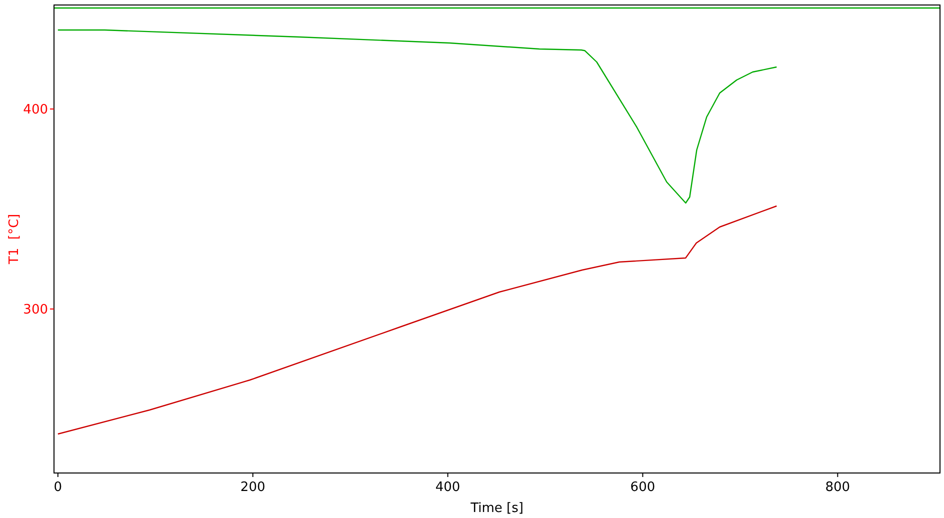 This screenshot has height=518, width=944. What do you see at coordinates (497, 508) in the screenshot?
I see `x-axis-title: Time [s]` at bounding box center [497, 508].